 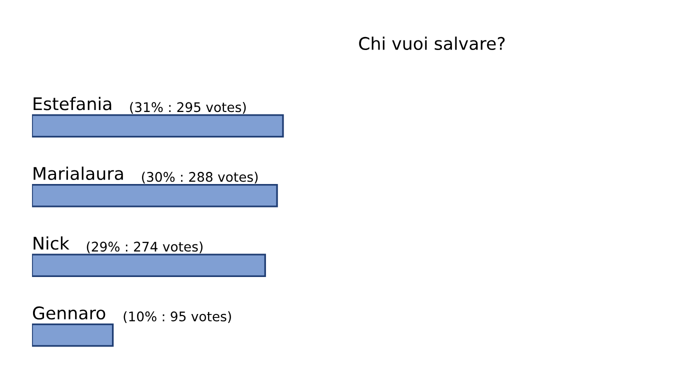 I want to click on data-label: (10% : 95 votes), so click(x=177, y=317).